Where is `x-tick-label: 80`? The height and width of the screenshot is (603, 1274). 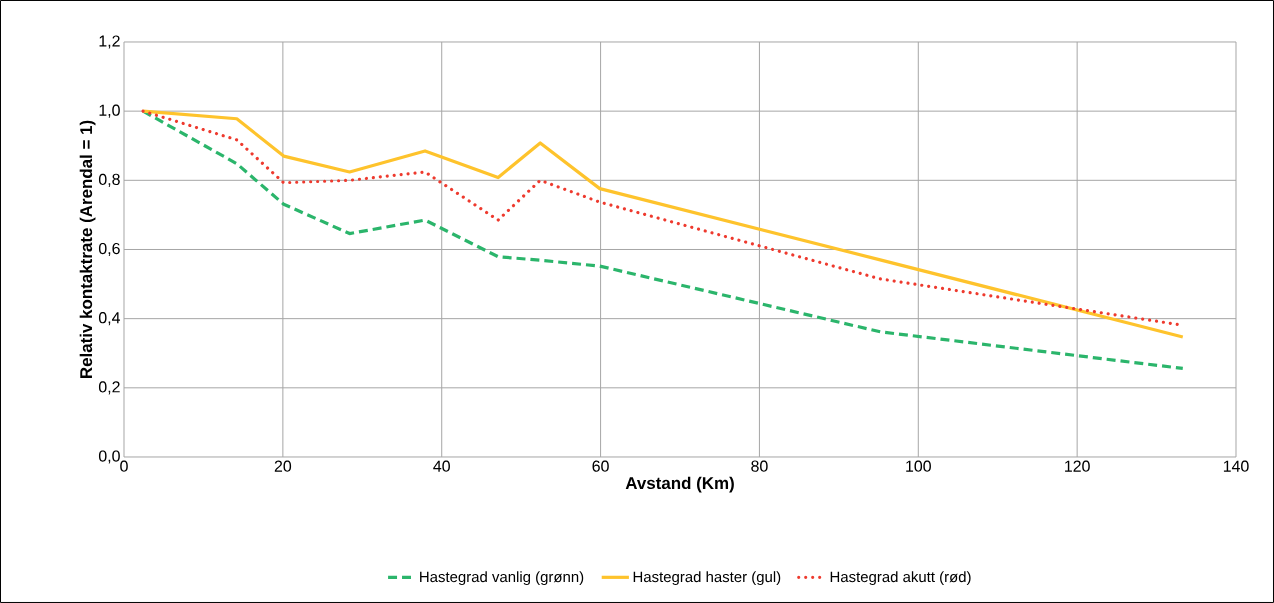
x-tick-label: 80 is located at coordinates (759, 466).